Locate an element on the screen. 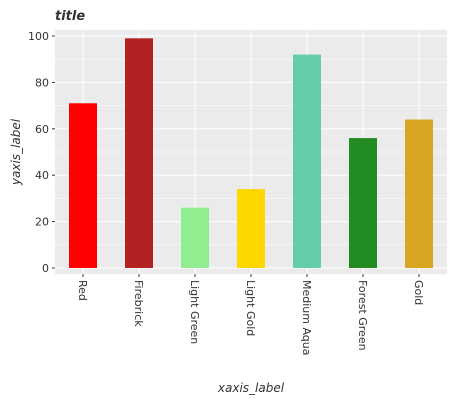  bar-medium-aqua is located at coordinates (307, 161).